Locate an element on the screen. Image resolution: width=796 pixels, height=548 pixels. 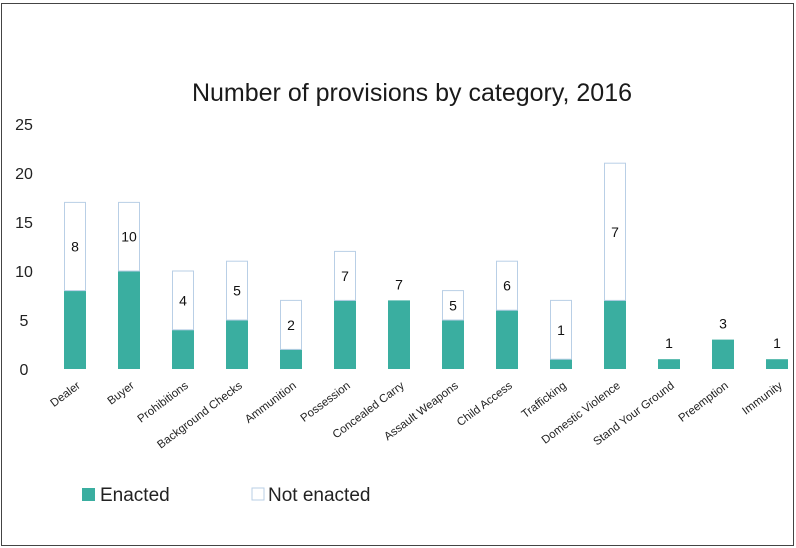
x-tick-label: Ammunition is located at coordinates (271, 403).